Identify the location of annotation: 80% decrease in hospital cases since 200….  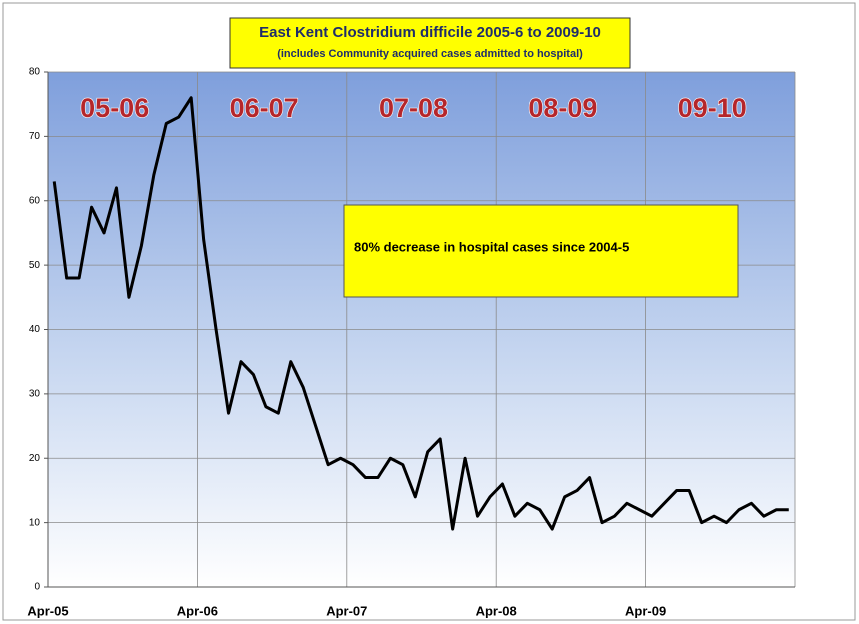
(491, 246).